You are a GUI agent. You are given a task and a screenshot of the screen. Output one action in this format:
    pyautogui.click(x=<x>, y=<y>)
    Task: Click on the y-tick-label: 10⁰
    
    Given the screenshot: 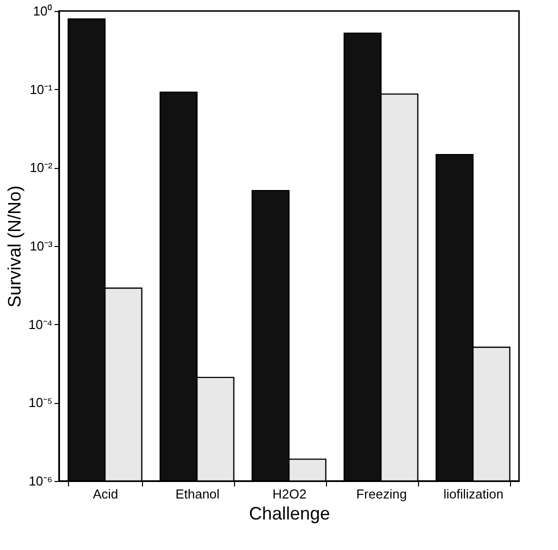 What is the action you would take?
    pyautogui.click(x=42, y=11)
    